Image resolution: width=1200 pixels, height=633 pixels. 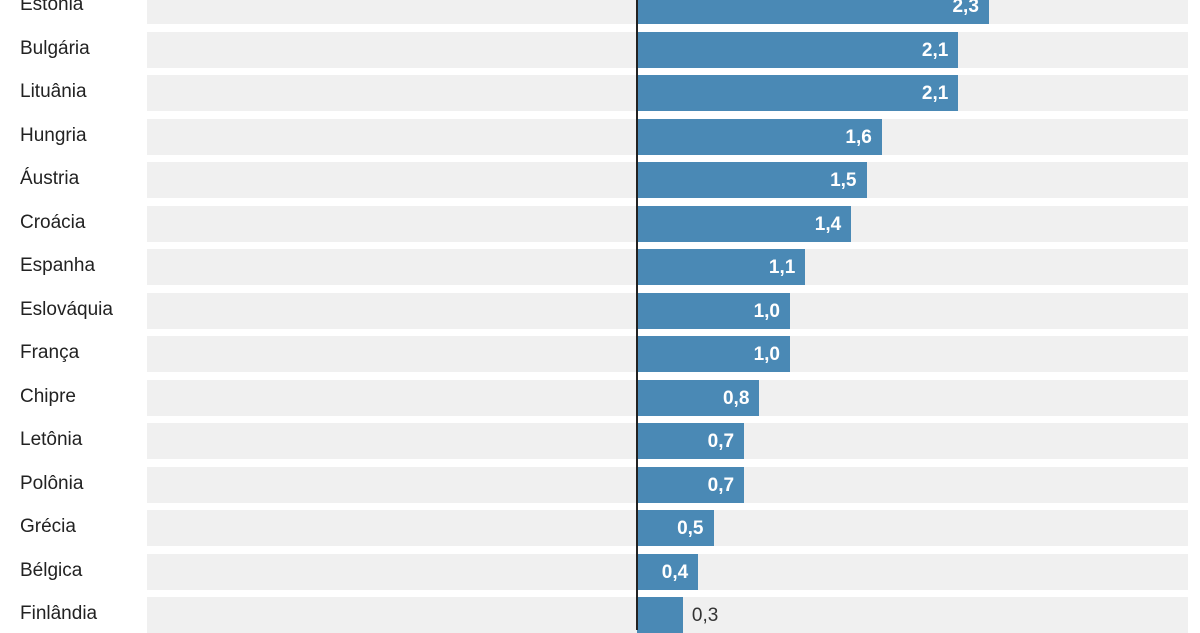 What do you see at coordinates (59, 613) in the screenshot?
I see `category-label: Finlândia` at bounding box center [59, 613].